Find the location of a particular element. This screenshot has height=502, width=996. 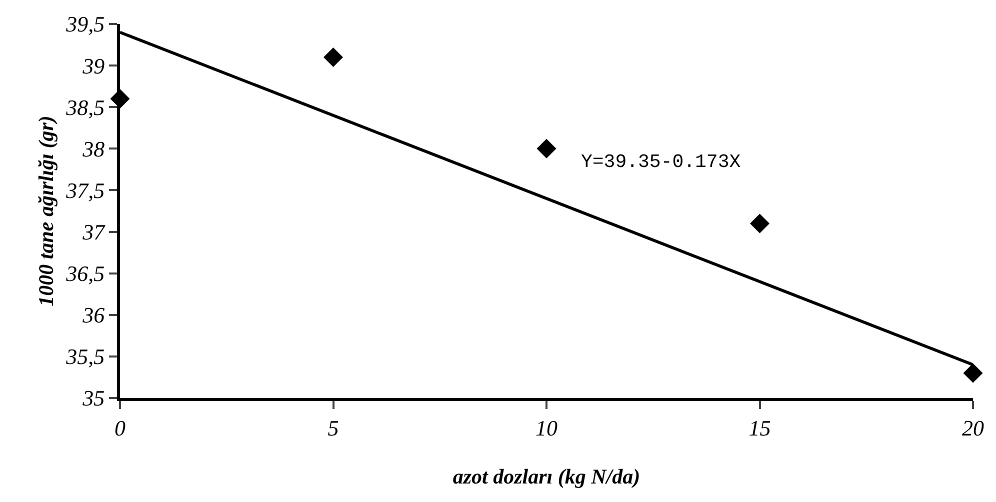

x-axis-title: azot dozları (kg N/da) is located at coordinates (546, 476).